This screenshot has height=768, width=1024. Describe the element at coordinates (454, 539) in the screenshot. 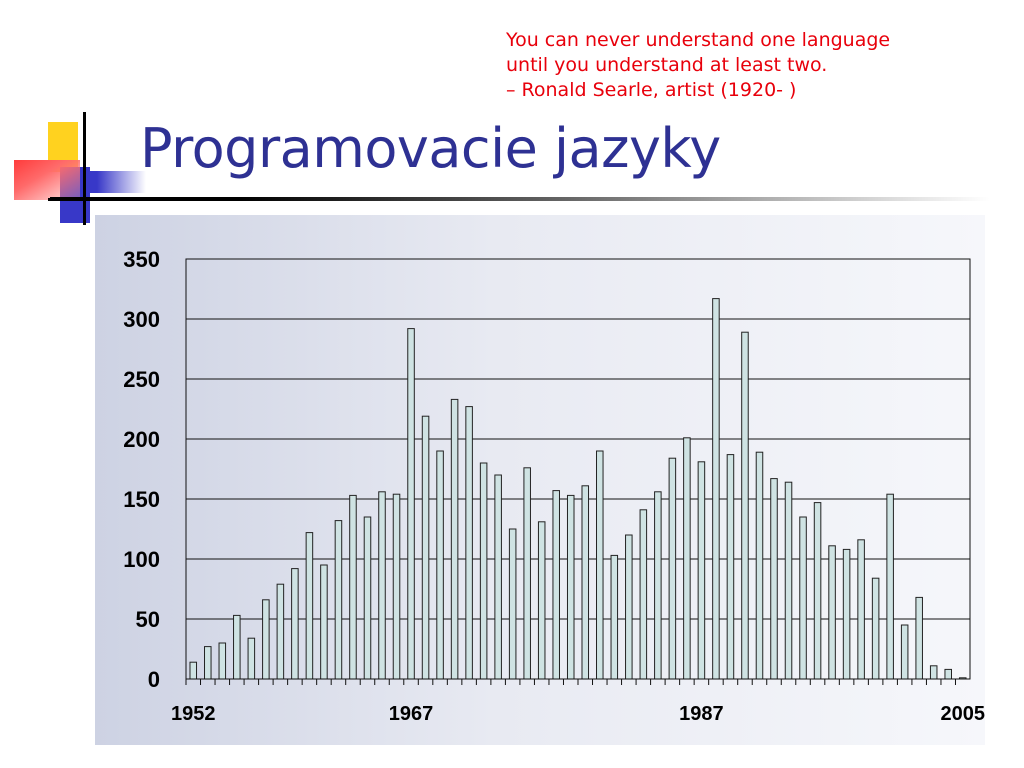

I see `bar: 1970: 233` at that location.